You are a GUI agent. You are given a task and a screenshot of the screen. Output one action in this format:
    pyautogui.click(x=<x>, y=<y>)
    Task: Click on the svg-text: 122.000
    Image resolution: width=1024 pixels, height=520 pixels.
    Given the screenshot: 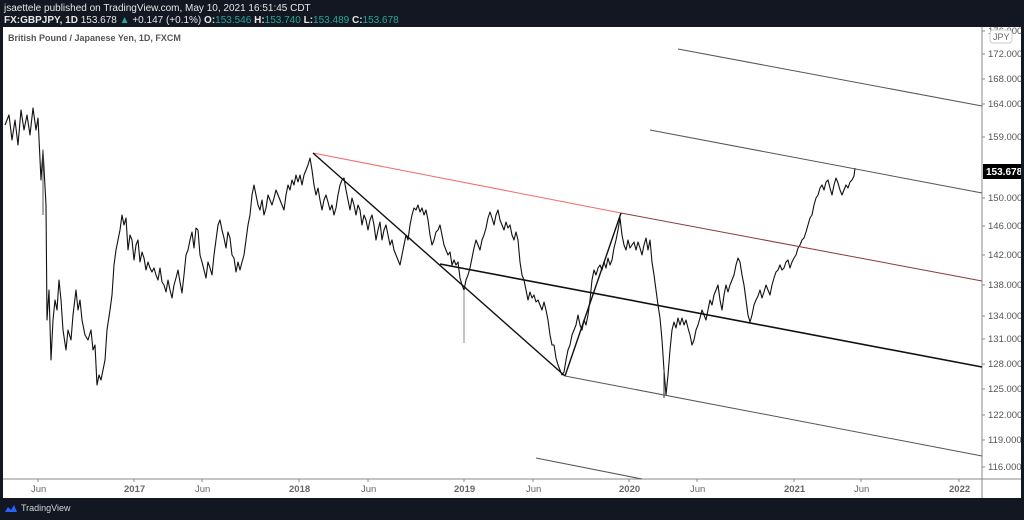 What is the action you would take?
    pyautogui.click(x=1004, y=415)
    